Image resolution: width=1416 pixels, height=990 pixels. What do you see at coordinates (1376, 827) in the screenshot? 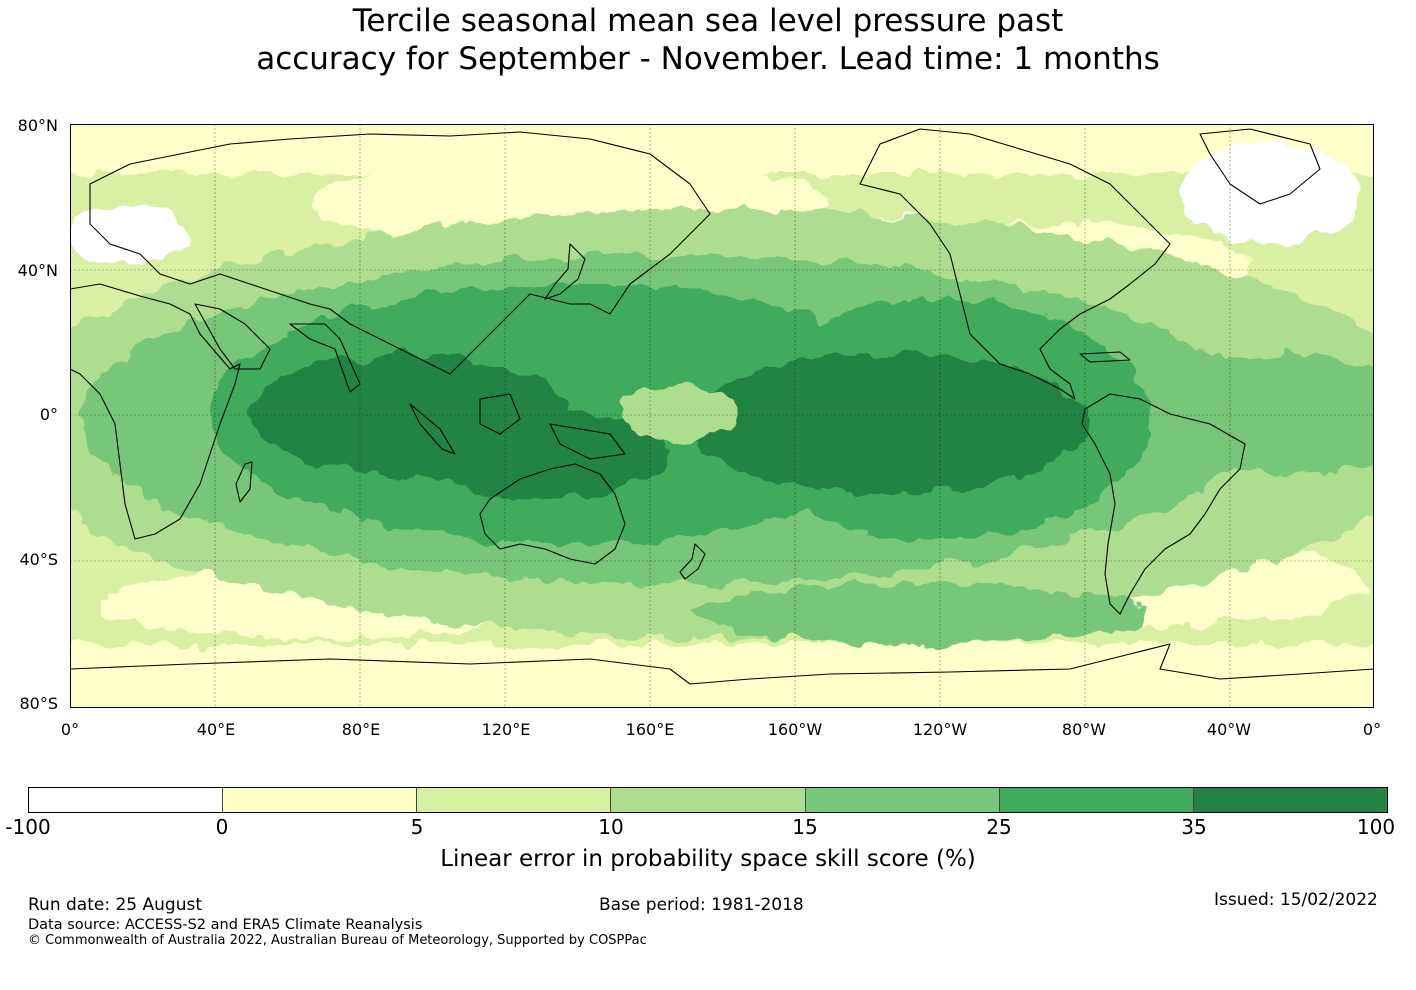
I see `colorbar-tick-100: 100` at bounding box center [1376, 827].